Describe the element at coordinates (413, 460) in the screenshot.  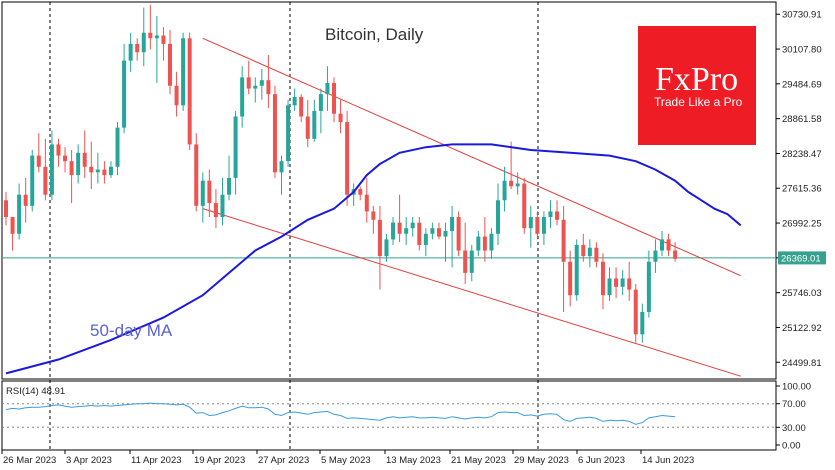
I see `x-tick-label: 13 May 2023` at that location.